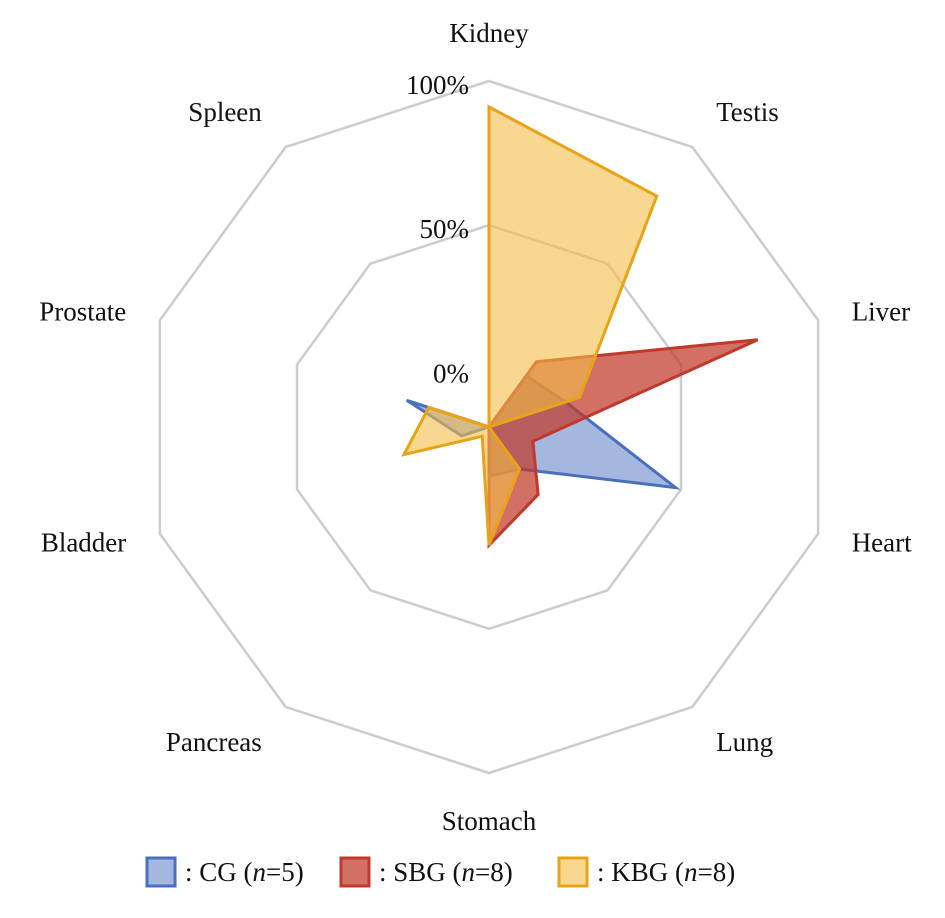 The height and width of the screenshot is (918, 945). What do you see at coordinates (83, 542) in the screenshot?
I see `category-label-bladder: Bladder` at bounding box center [83, 542].